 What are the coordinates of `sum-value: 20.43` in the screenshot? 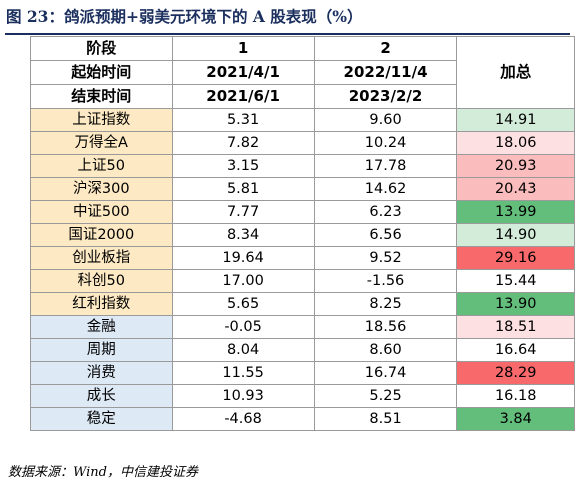 It's located at (515, 189).